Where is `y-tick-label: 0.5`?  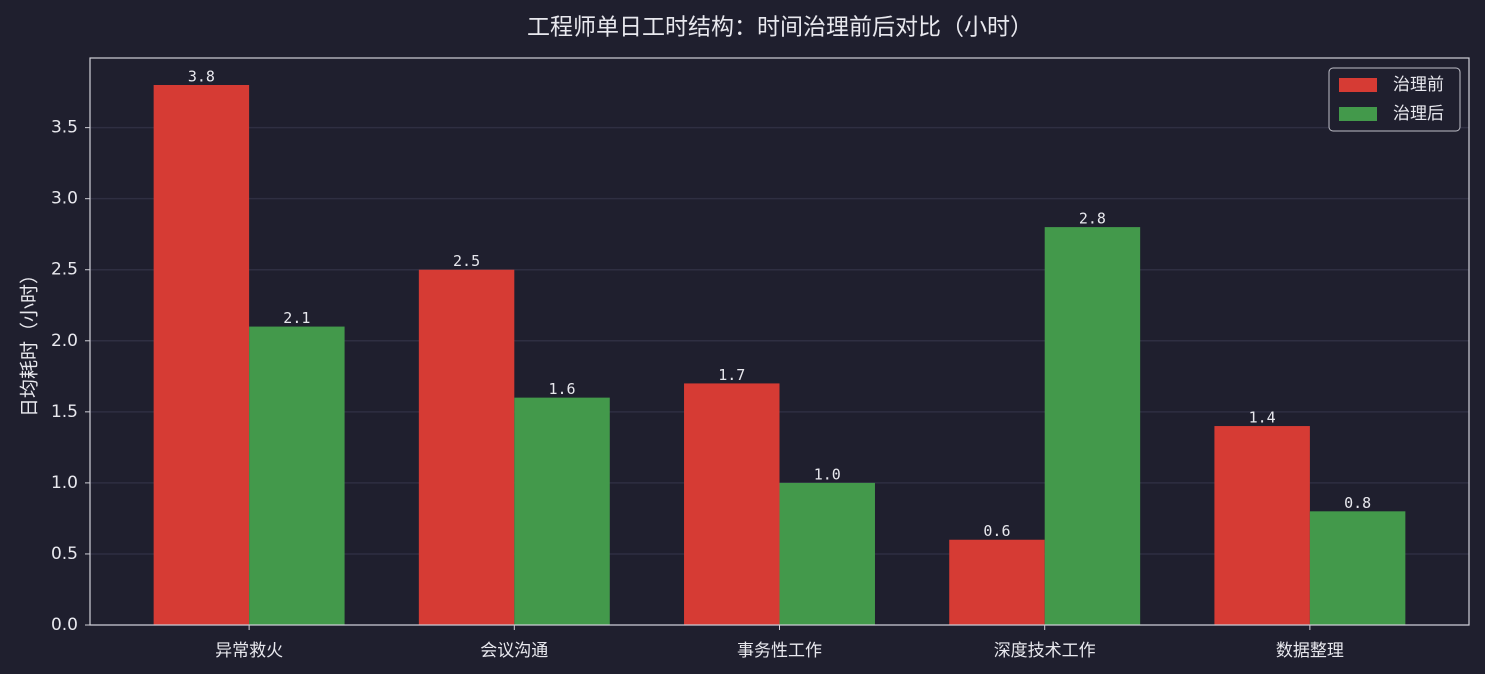 y-tick-label: 0.5 is located at coordinates (64, 554).